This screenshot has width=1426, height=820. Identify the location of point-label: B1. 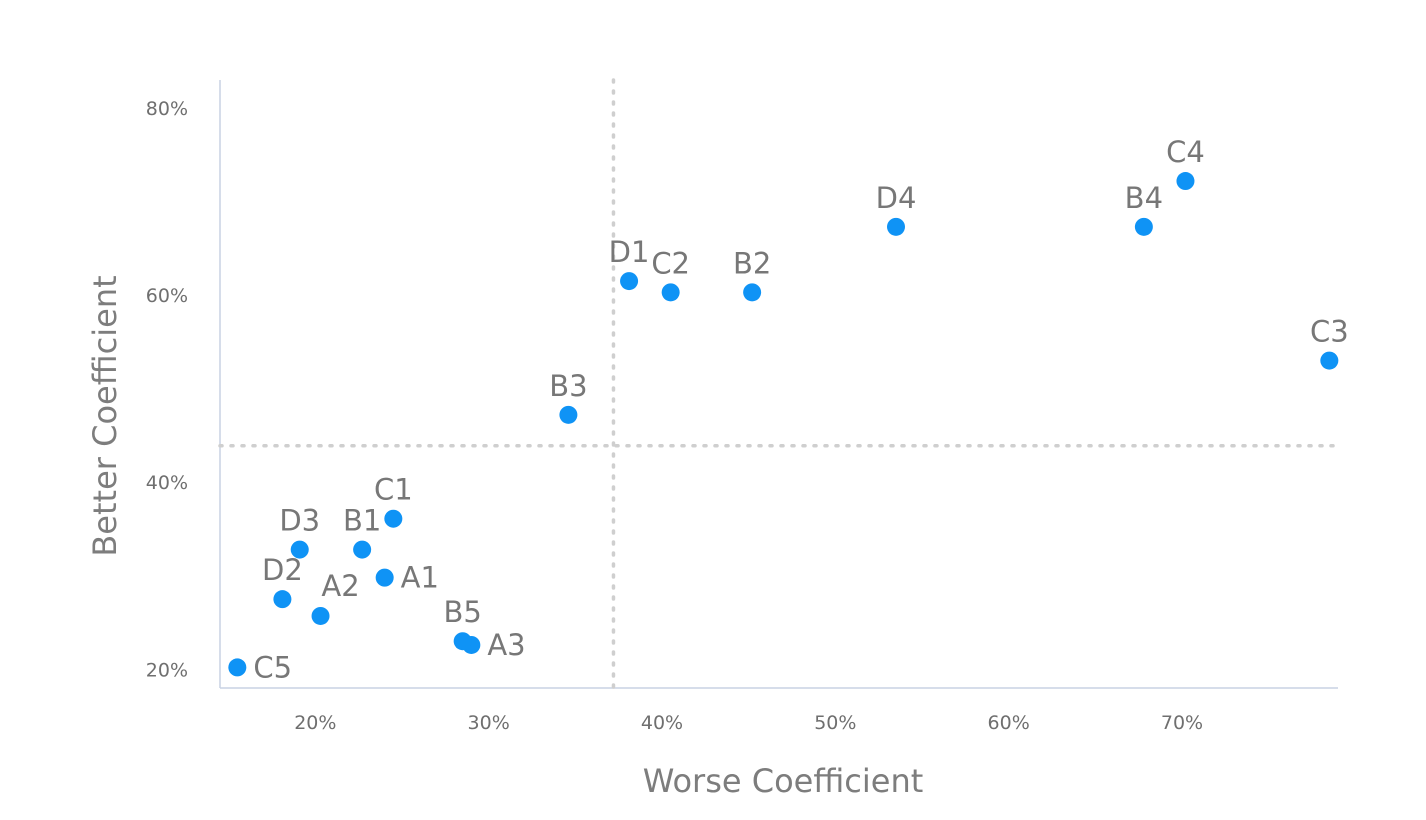
(362, 521).